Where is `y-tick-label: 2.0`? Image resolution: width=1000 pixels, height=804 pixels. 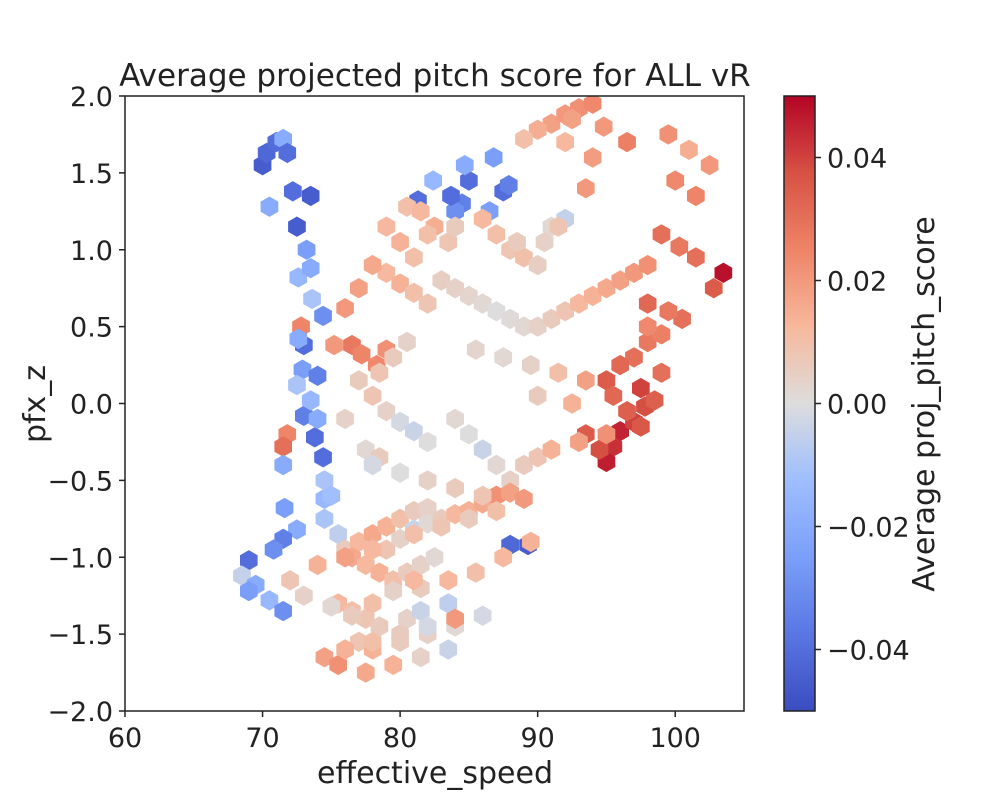
y-tick-label: 2.0 is located at coordinates (91, 97).